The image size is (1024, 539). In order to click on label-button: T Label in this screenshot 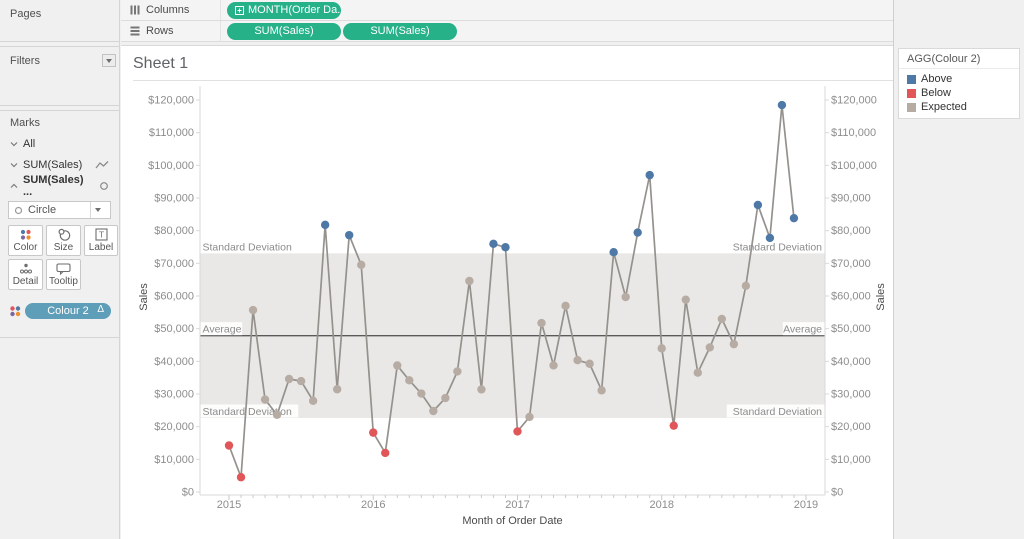, I will do `click(101, 240)`.